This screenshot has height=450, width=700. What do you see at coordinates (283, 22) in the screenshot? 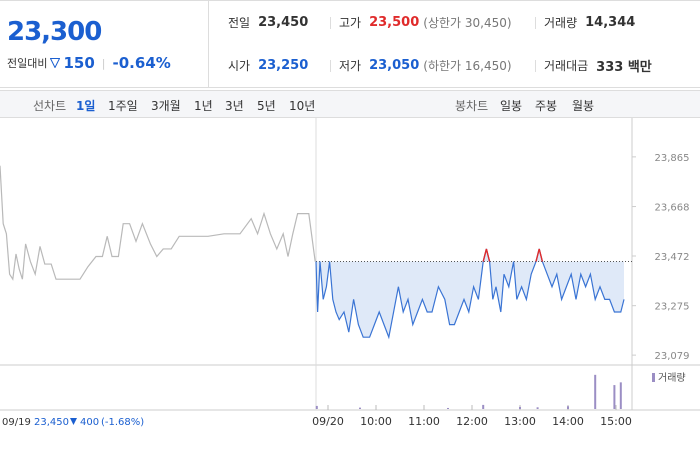
I see `summary-value: 23,450` at bounding box center [283, 22].